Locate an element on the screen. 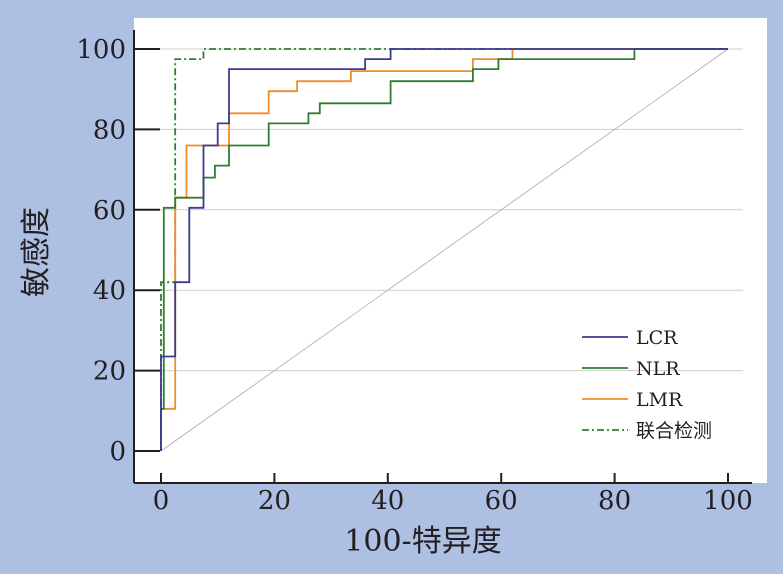 The height and width of the screenshot is (574, 783). x-tick-label: 100 is located at coordinates (728, 501).